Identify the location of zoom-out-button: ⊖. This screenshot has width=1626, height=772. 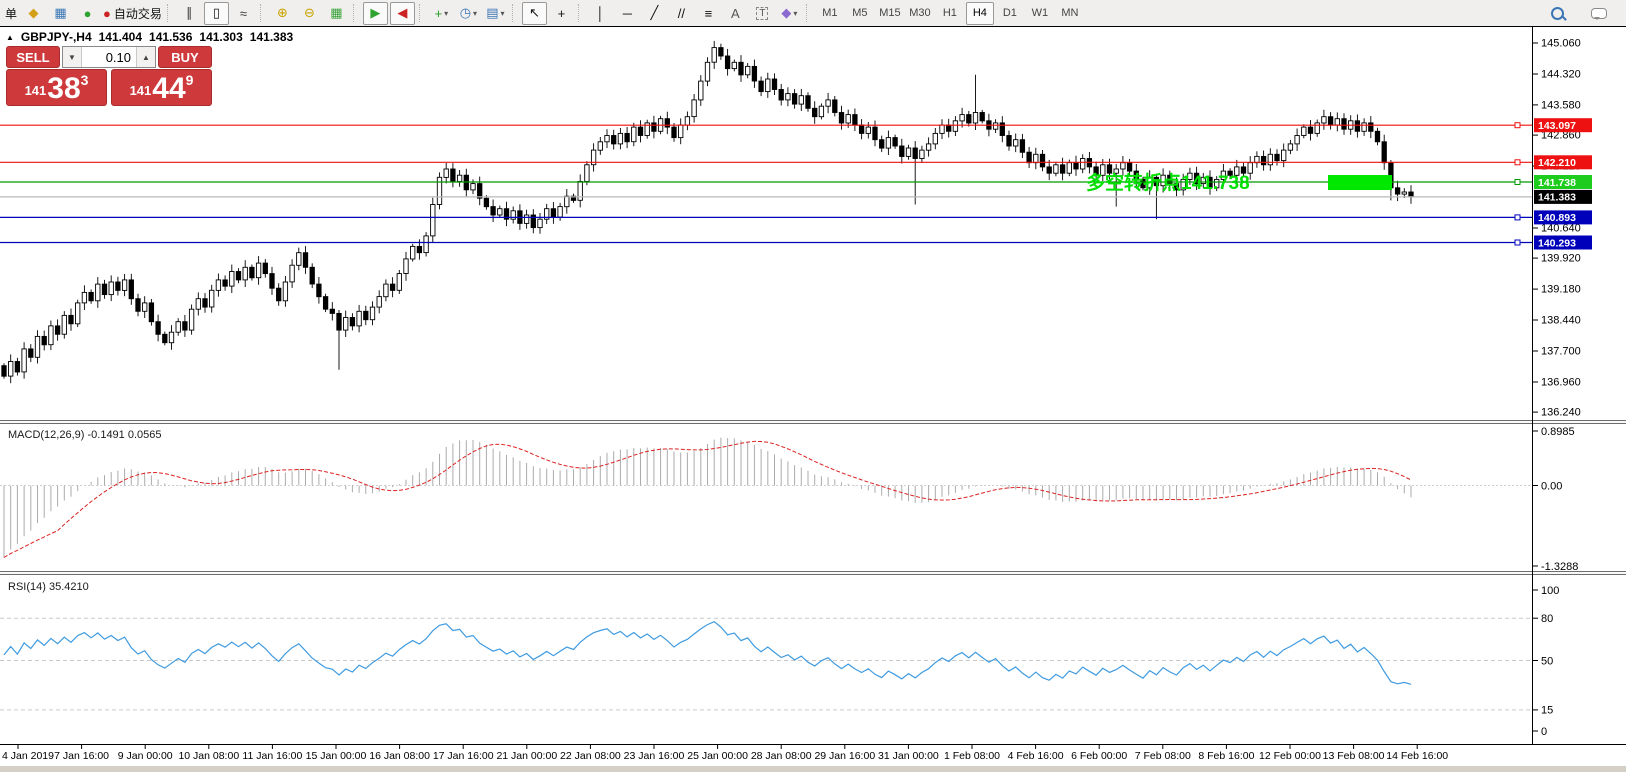
(309, 12).